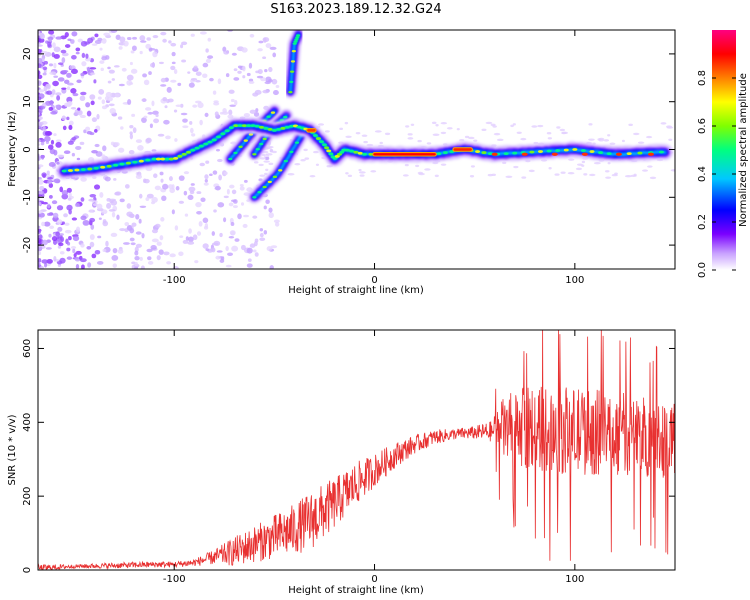 The image size is (750, 600). Describe the element at coordinates (702, 270) in the screenshot. I see `colorbar-tick-label: 0.0` at that location.